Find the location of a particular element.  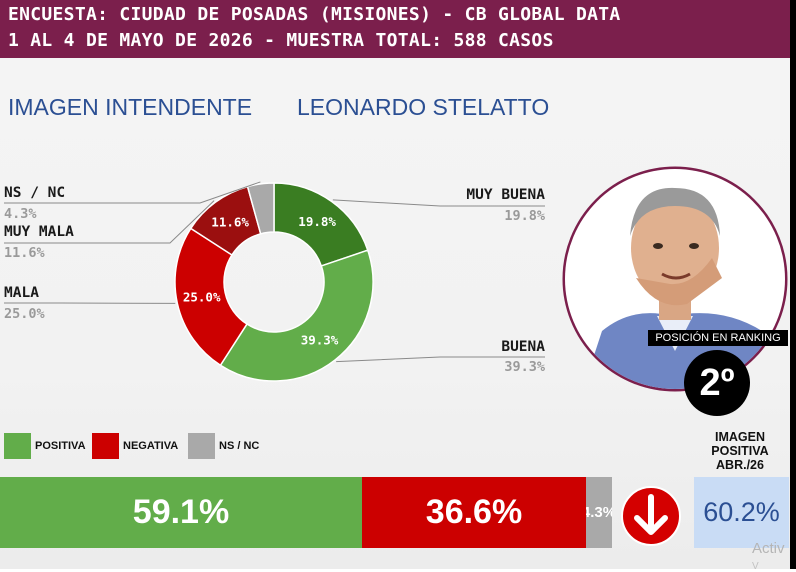

previous-image-title-line-3: ABR./26 is located at coordinates (740, 465).